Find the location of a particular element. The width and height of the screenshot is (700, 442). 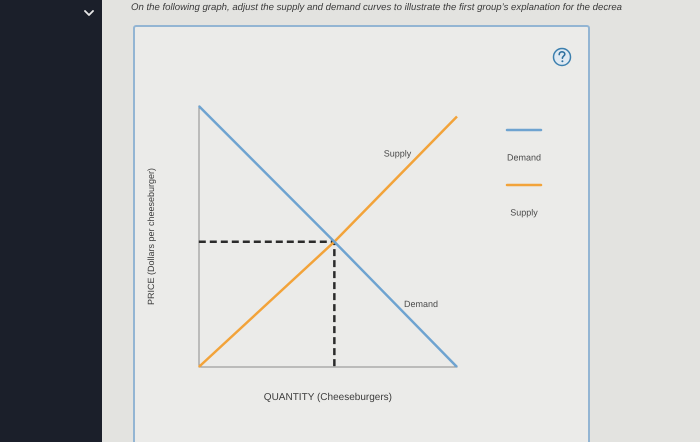

text: Supply is located at coordinates (524, 212).